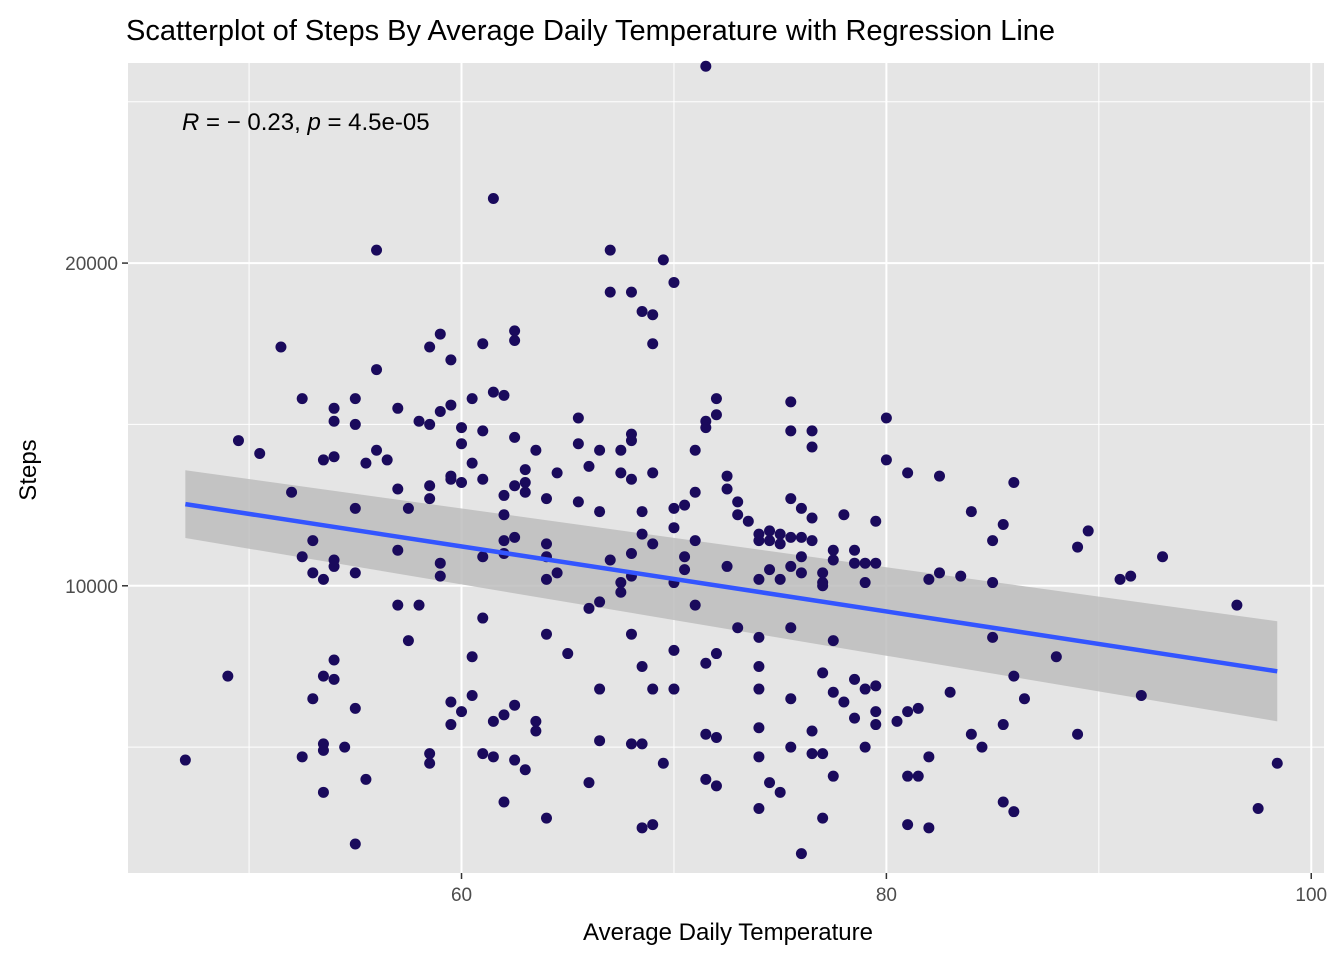 The height and width of the screenshot is (960, 1344). What do you see at coordinates (28, 469) in the screenshot?
I see `y-axis-title: Steps` at bounding box center [28, 469].